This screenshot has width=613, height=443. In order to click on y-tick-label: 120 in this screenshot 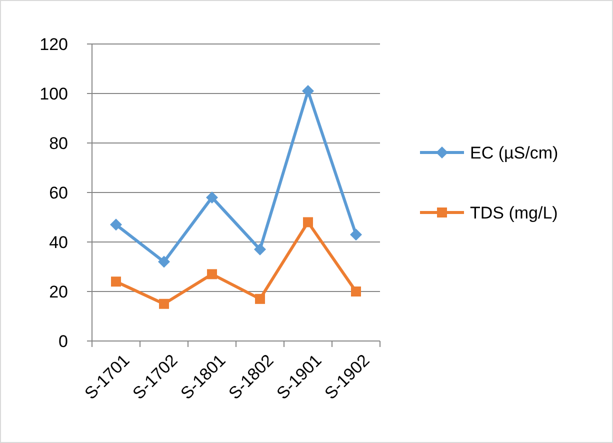, I will do `click(54, 44)`.